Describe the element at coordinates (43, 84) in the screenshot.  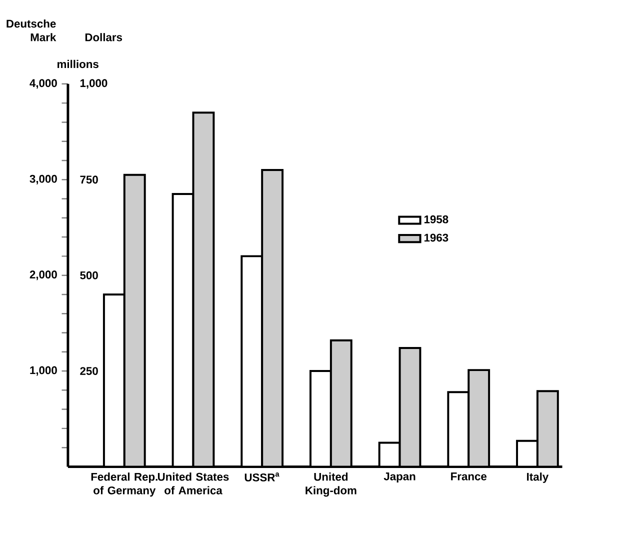
I see `y-tick-label: 4,000` at that location.